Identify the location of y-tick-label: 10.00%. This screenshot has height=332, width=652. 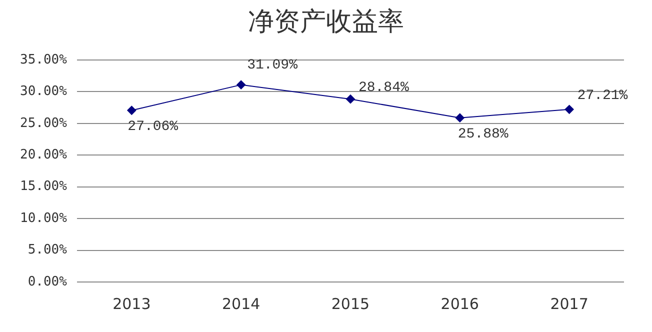
(44, 218).